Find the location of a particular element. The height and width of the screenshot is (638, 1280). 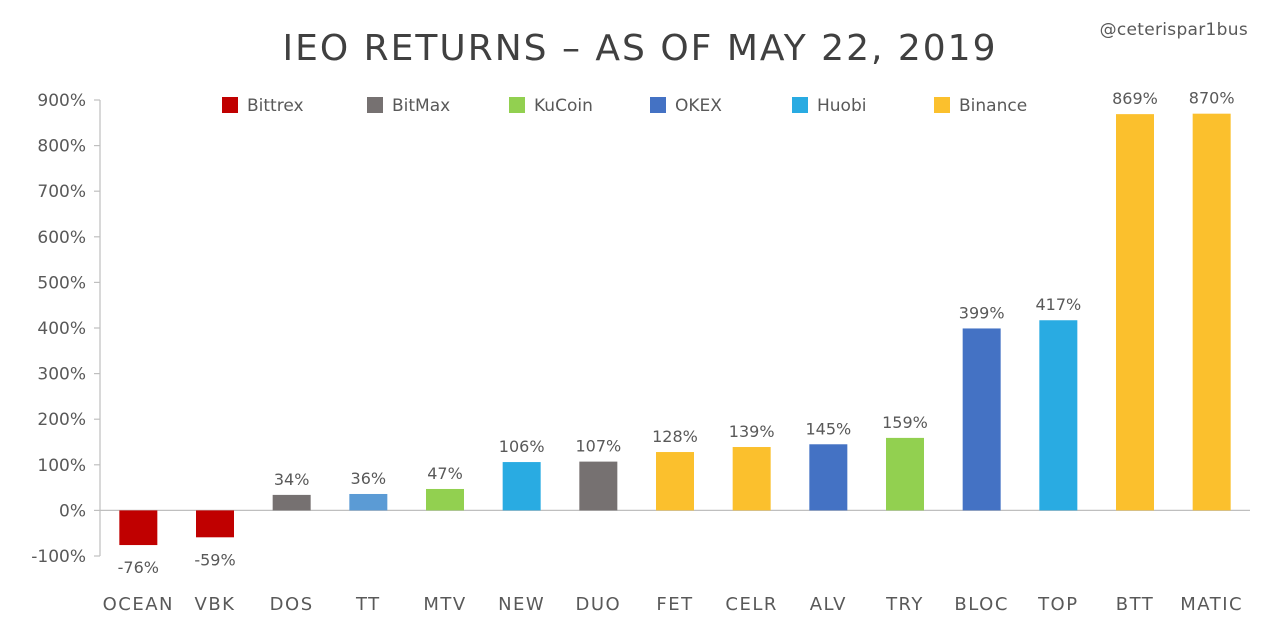

x-tick-label-ocean: OCEAN is located at coordinates (138, 604).